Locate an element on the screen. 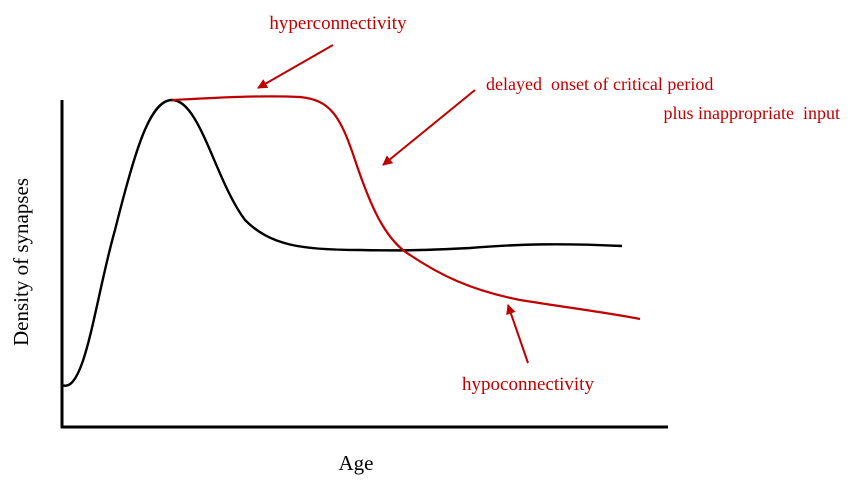  hyperconnectivity-arrow is located at coordinates (295, 66).